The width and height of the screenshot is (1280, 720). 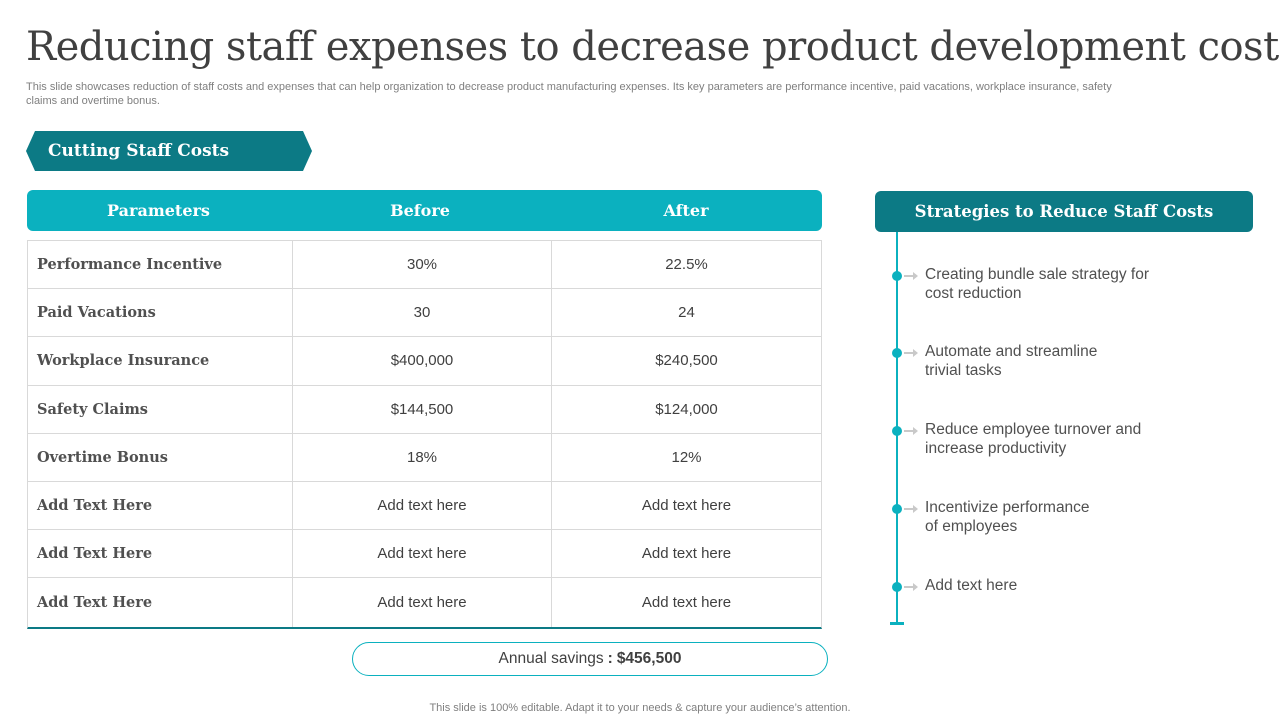 What do you see at coordinates (686, 313) in the screenshot?
I see `after-cell: 24` at bounding box center [686, 313].